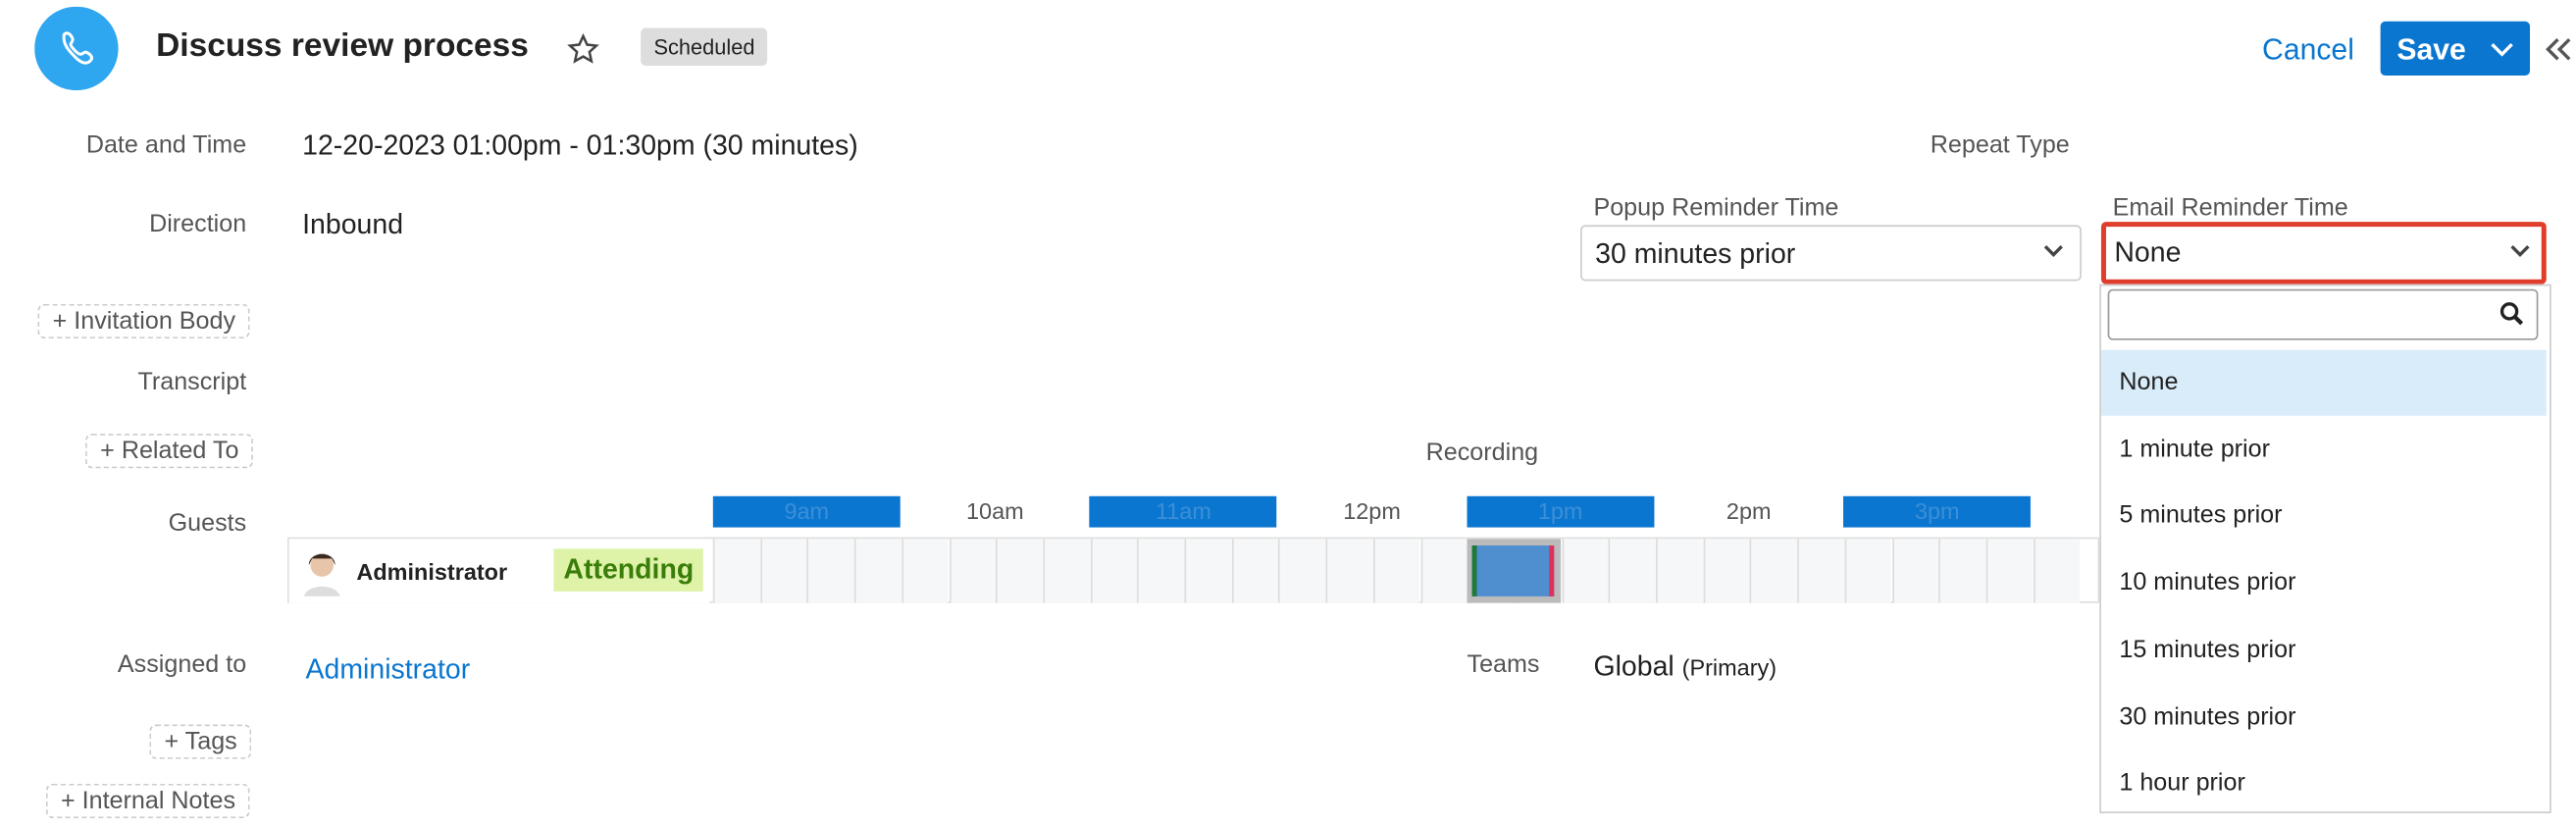  I want to click on pill-text: Tags, so click(210, 741).